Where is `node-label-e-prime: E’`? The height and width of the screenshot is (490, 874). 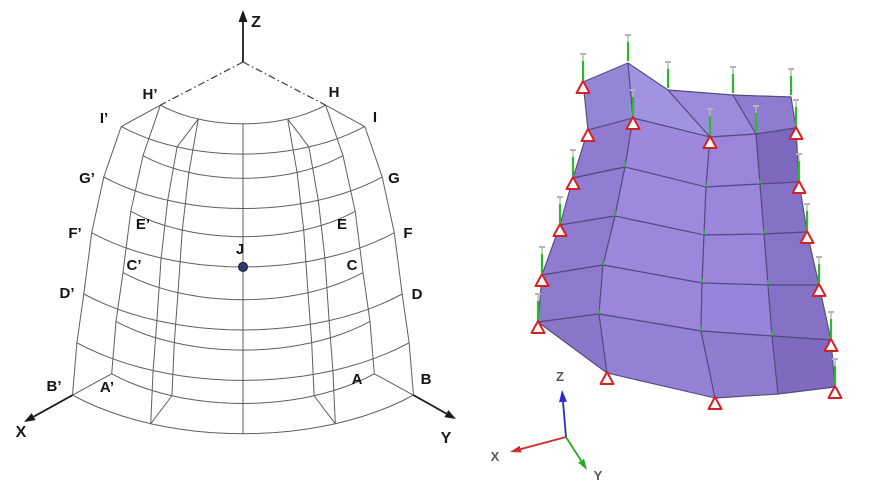 node-label-e-prime: E’ is located at coordinates (143, 224).